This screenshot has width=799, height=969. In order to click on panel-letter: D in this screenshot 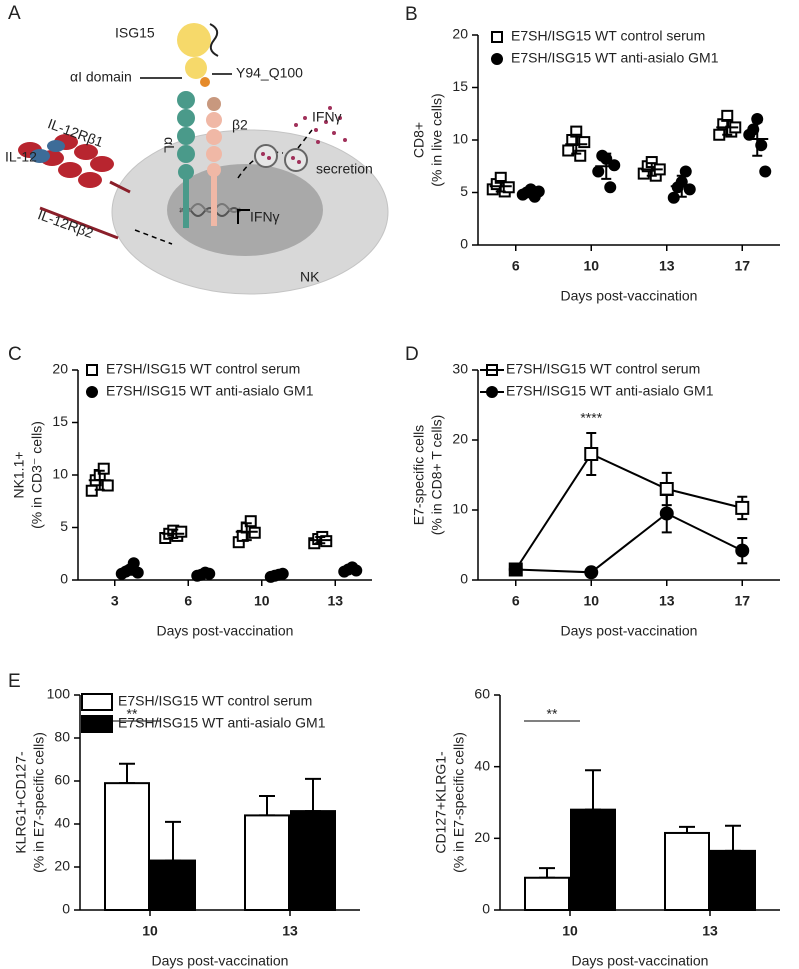, I will do `click(412, 354)`.